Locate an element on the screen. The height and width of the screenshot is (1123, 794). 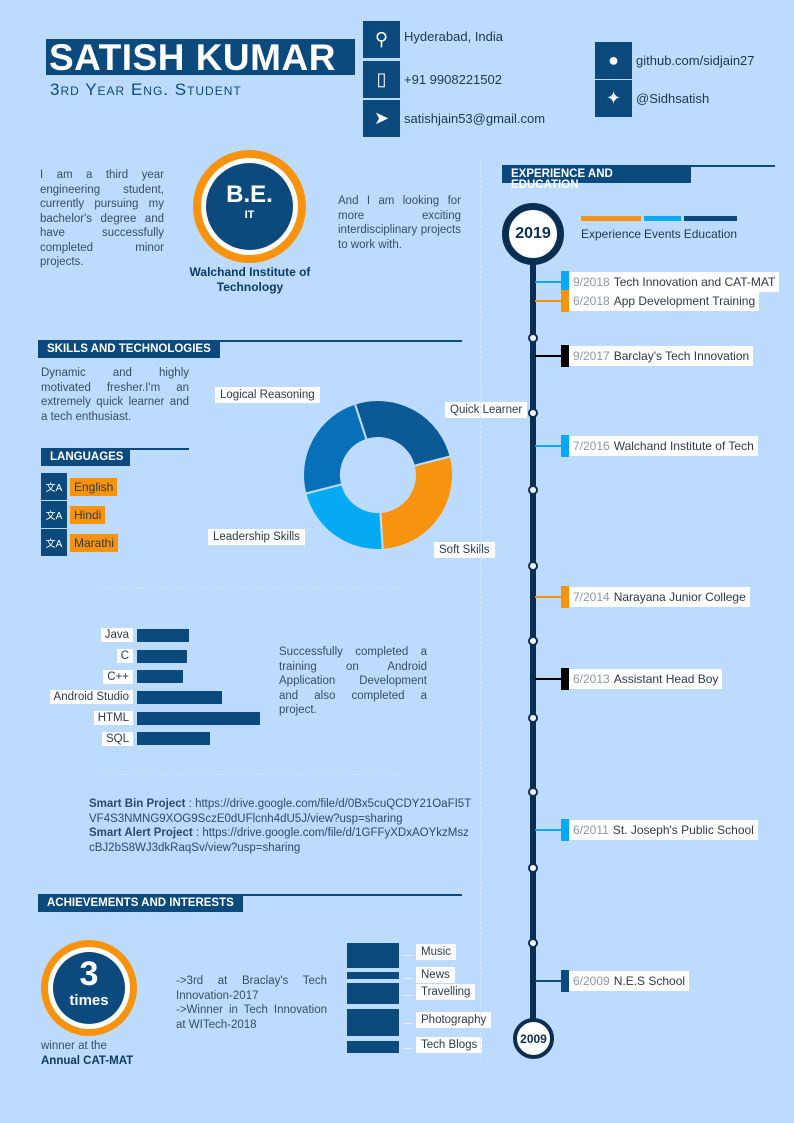
legend-label: Experience is located at coordinates (611, 234).